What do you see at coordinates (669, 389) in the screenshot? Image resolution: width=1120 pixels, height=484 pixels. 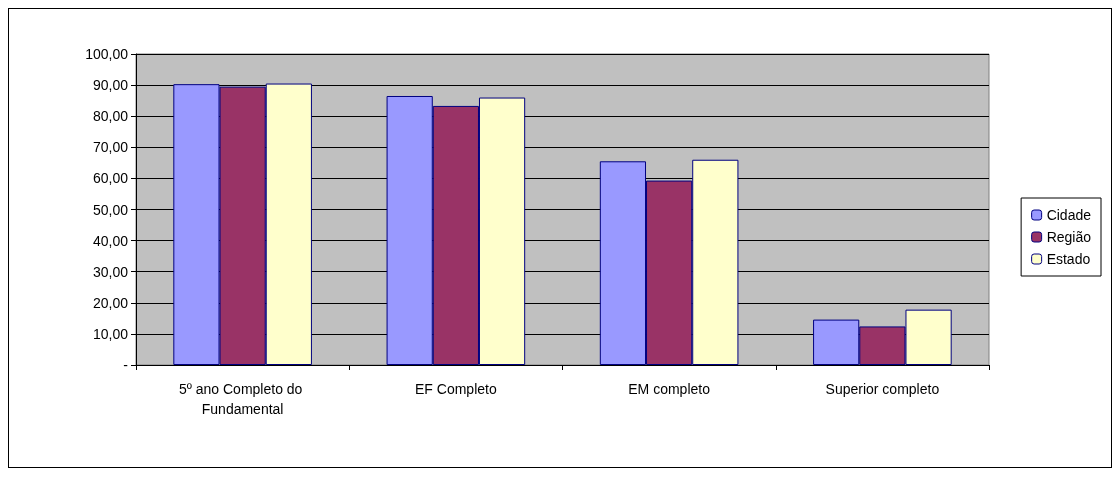 I see `x-tick-label: EM completo` at bounding box center [669, 389].